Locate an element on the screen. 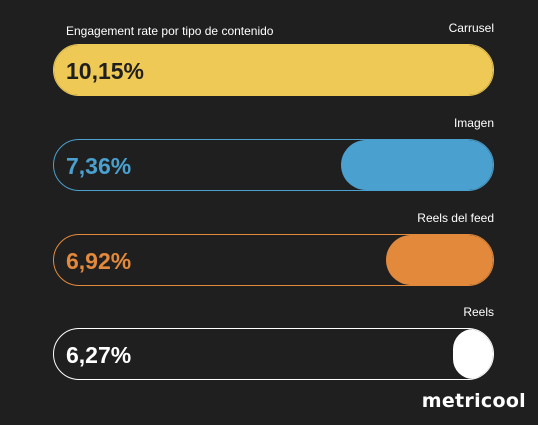  category-label: Reels del feed is located at coordinates (455, 218).